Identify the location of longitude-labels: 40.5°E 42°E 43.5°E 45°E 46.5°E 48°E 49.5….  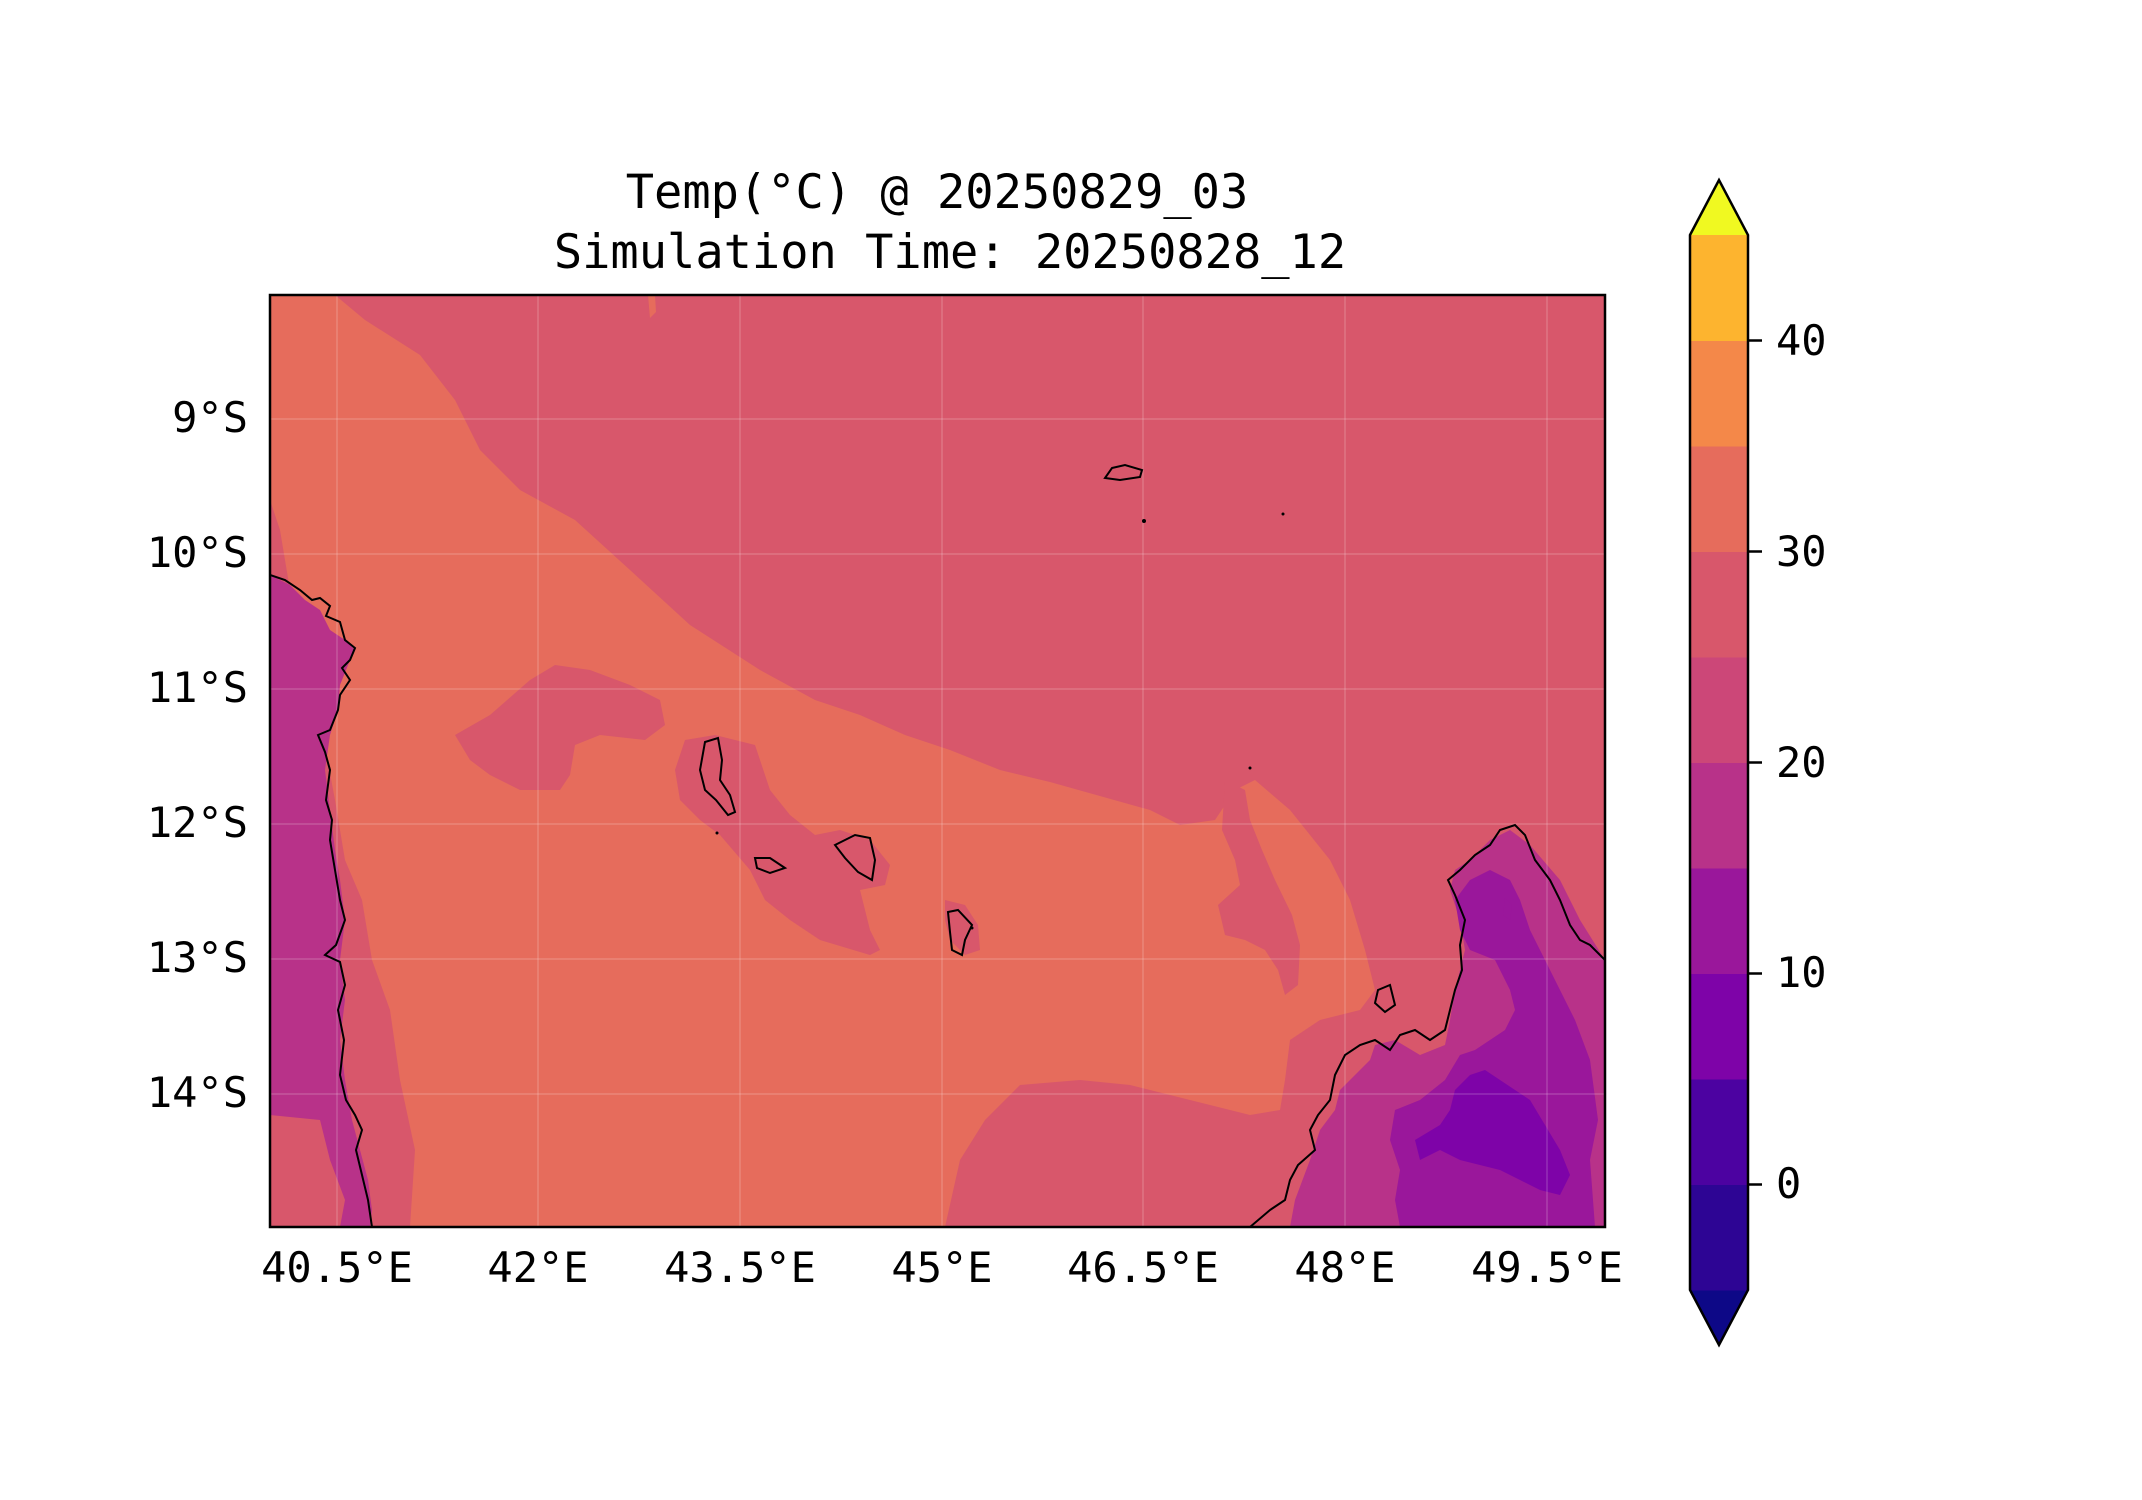
(942, 1267).